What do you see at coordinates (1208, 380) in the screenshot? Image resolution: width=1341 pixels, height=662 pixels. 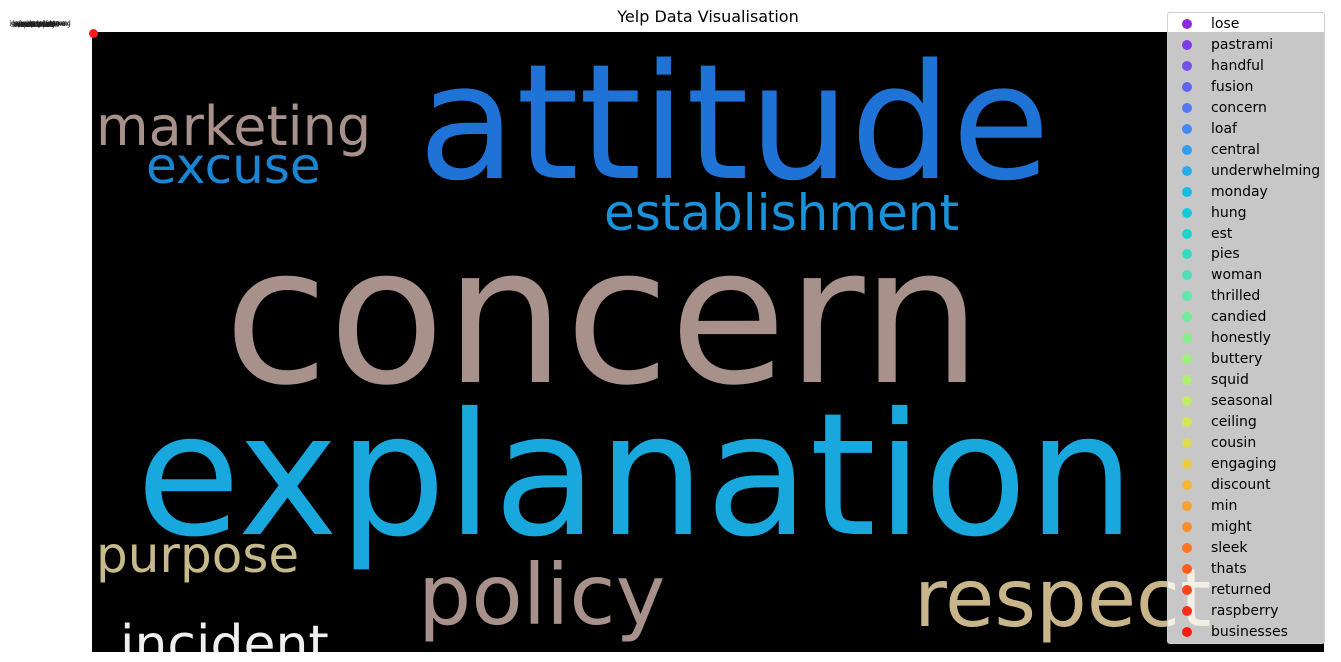 I see `legend-item: squid` at bounding box center [1208, 380].